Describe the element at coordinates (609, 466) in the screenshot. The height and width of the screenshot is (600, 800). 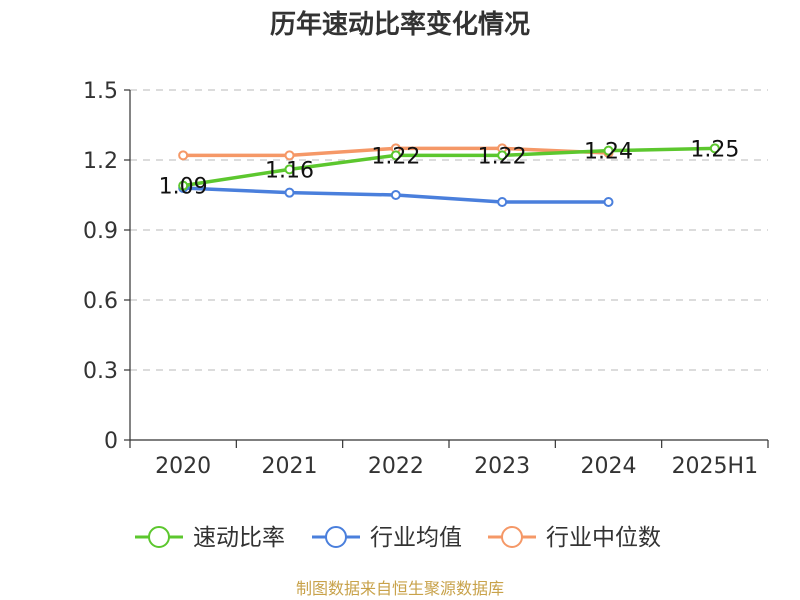
I see `x-tick-label: 2024` at that location.